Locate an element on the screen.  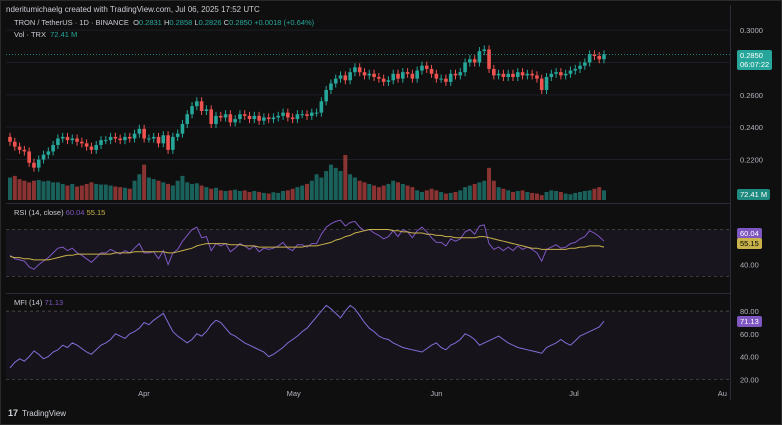
rsi-legend-value: 60.04 is located at coordinates (75, 212).